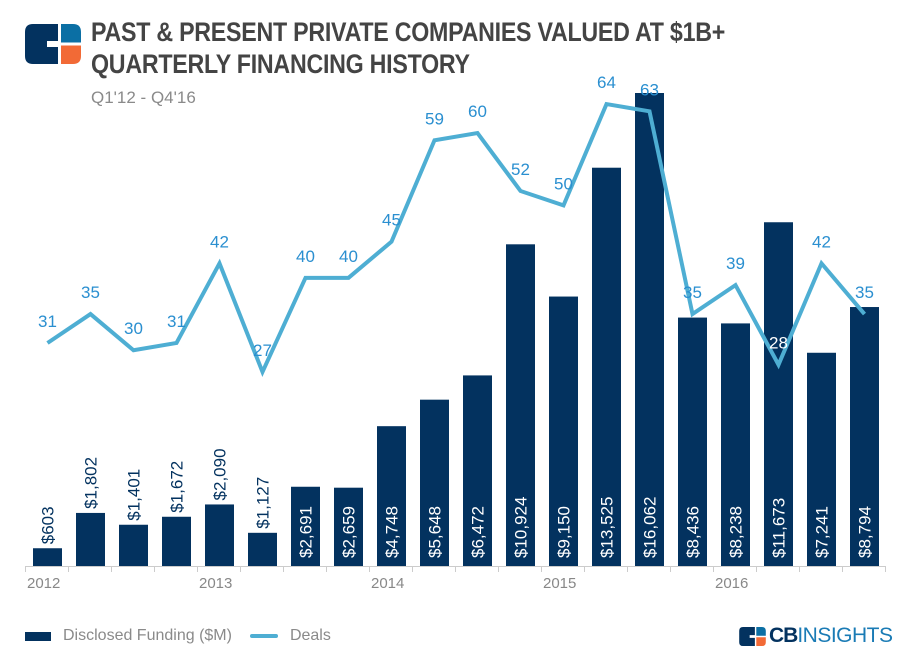  I want to click on deals-label: 52, so click(520, 169).